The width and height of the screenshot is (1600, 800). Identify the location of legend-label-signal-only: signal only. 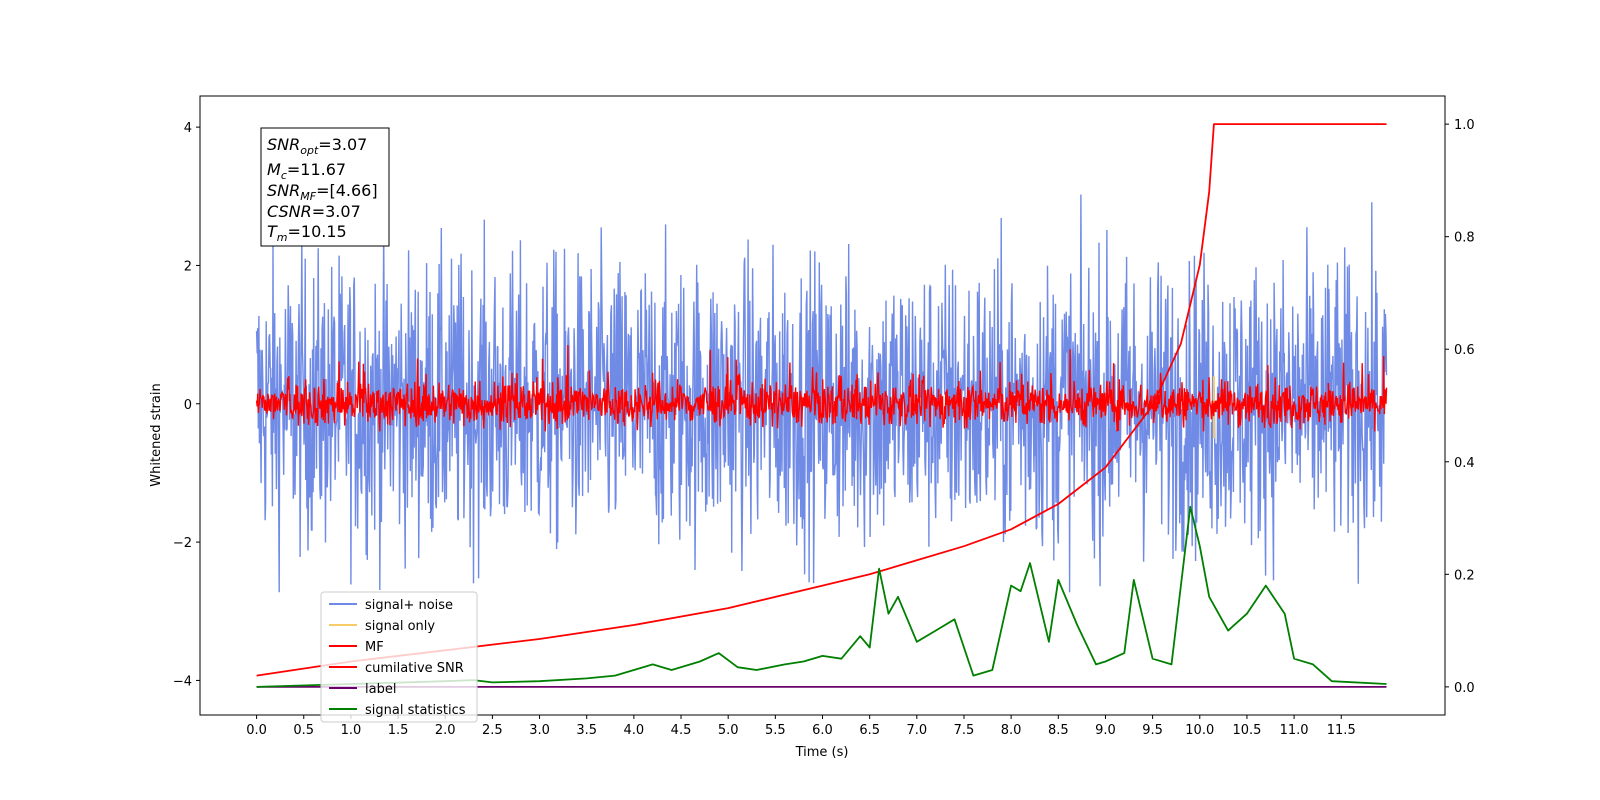
(400, 626).